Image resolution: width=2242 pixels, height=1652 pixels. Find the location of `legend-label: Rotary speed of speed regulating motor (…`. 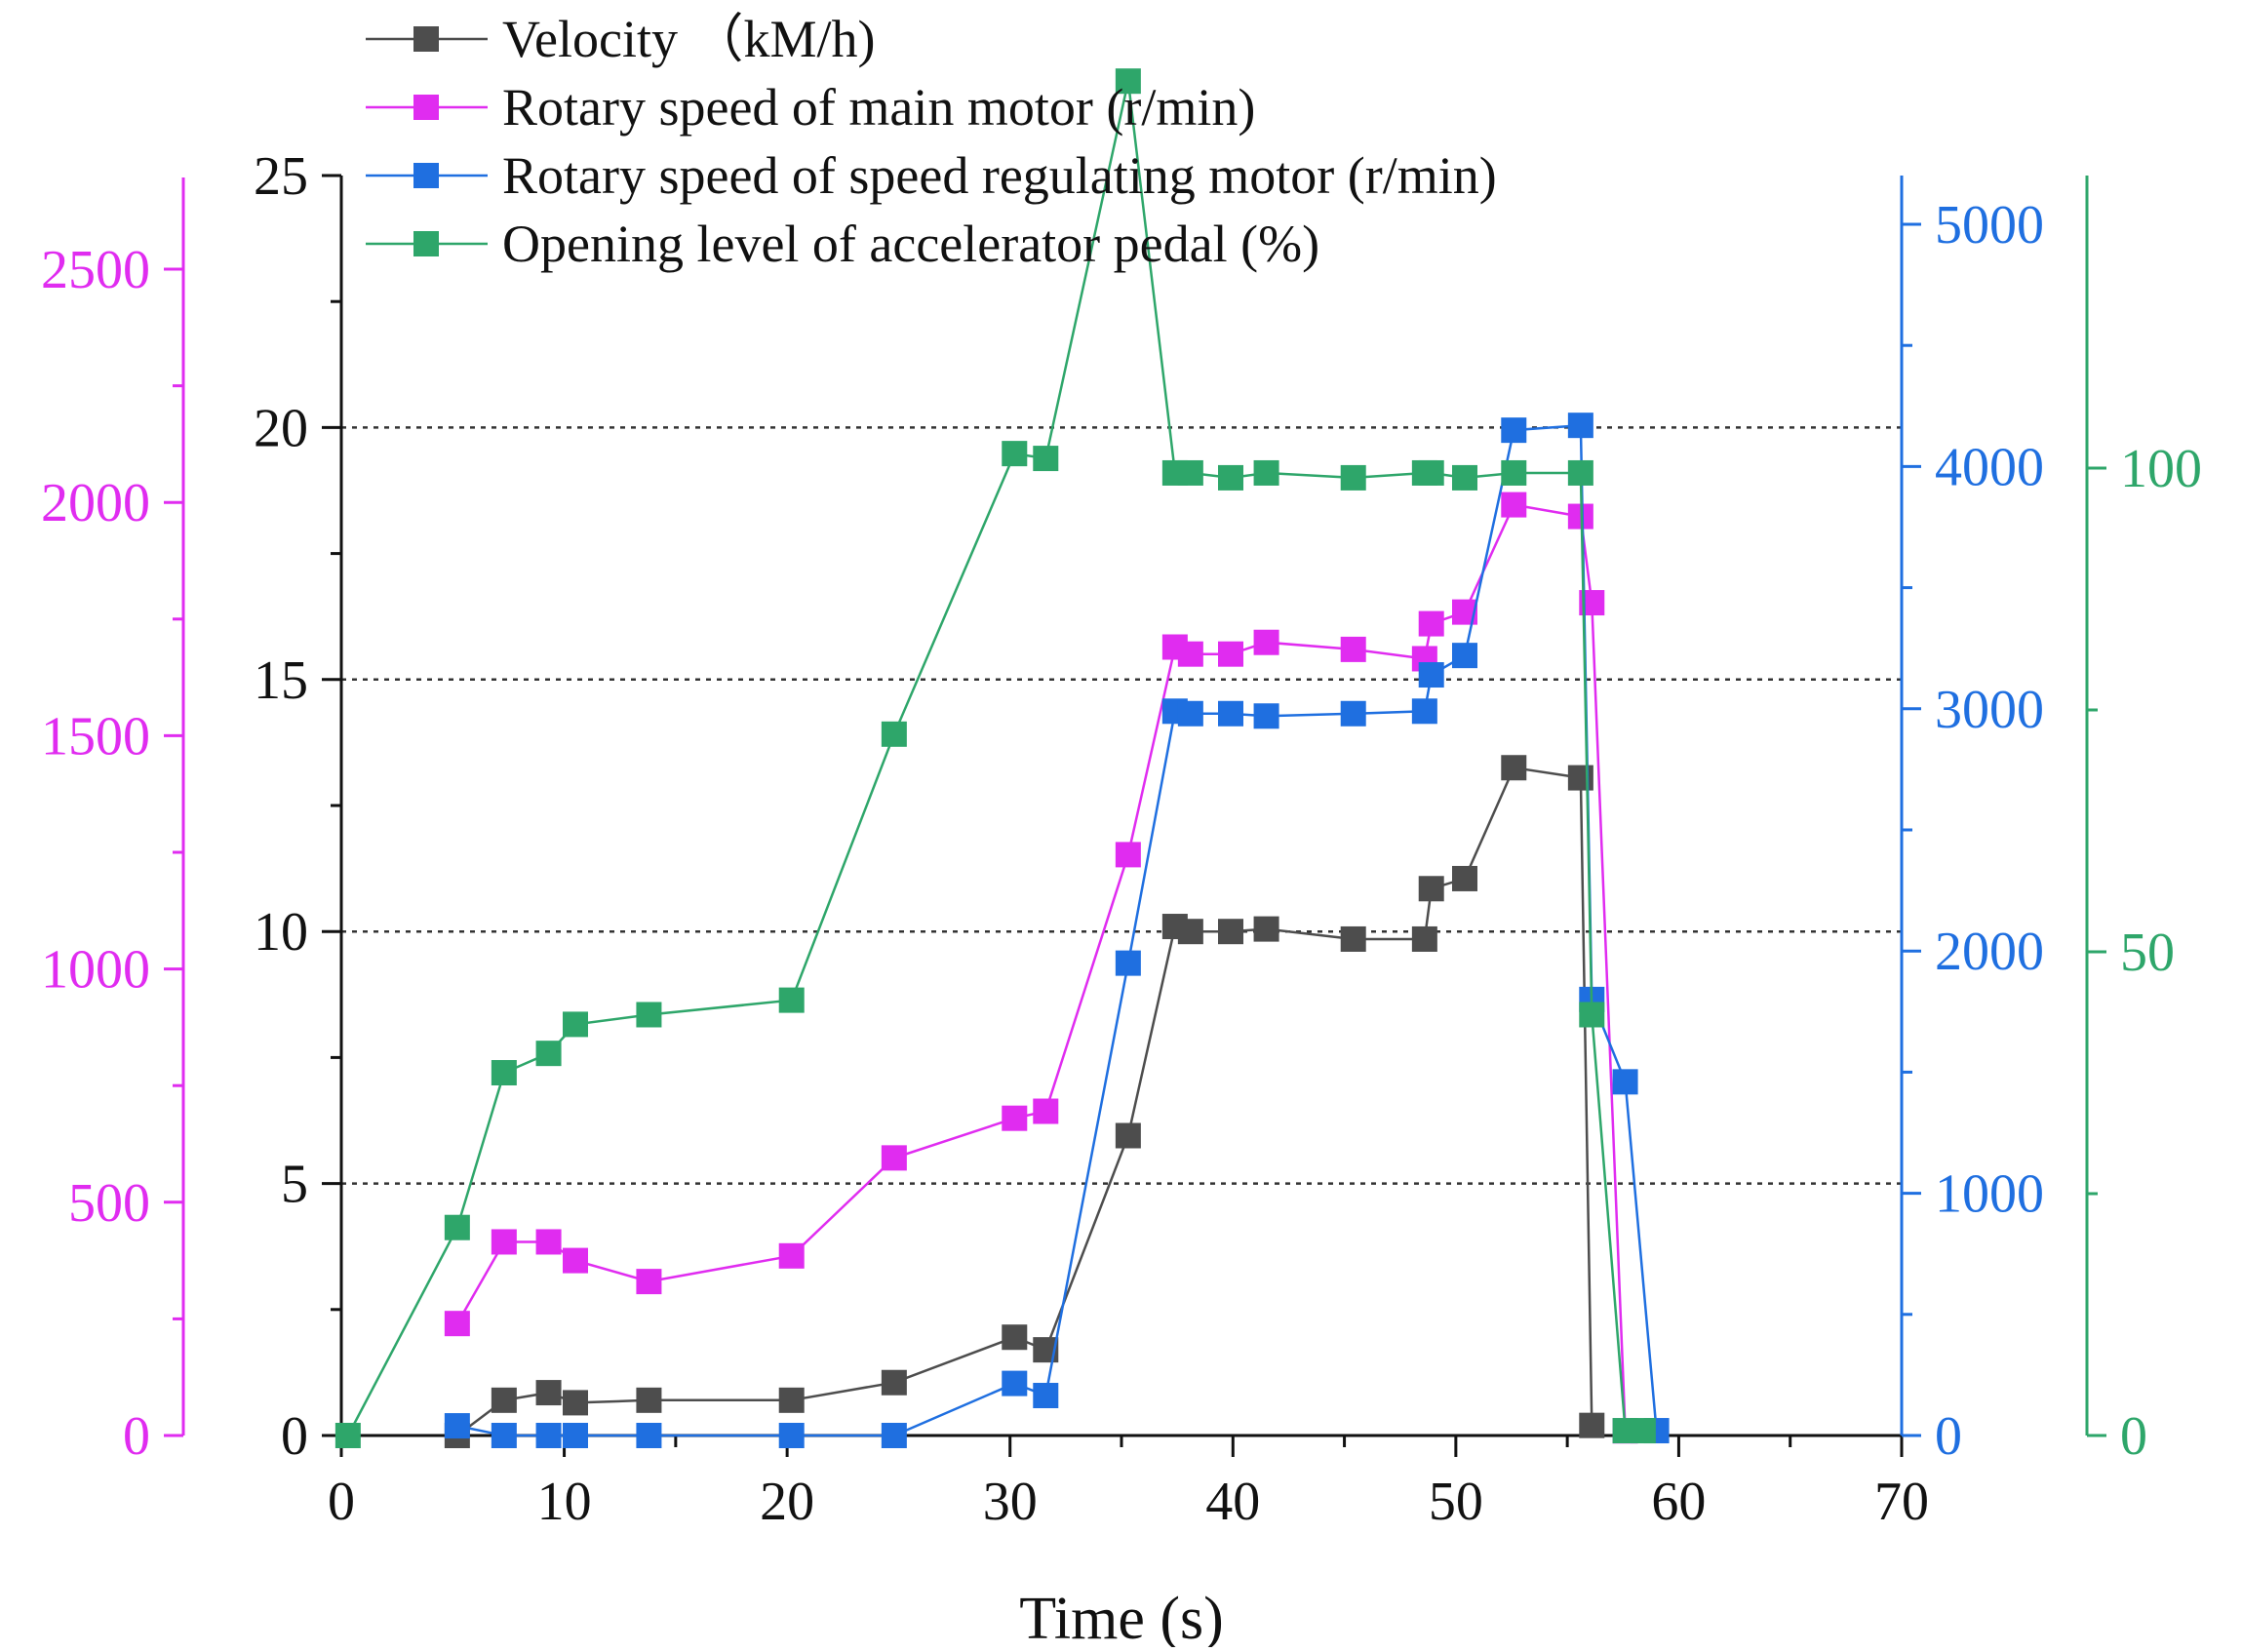

legend-label: Rotary speed of speed regulating motor (… is located at coordinates (999, 175).